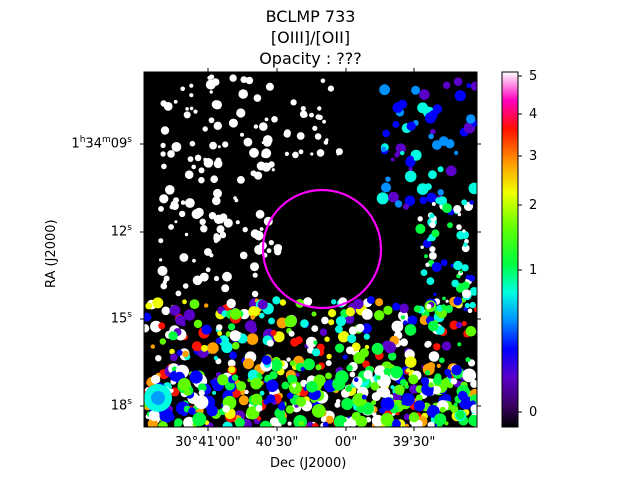  Describe the element at coordinates (414, 442) in the screenshot. I see `x-tick-label-3: 39'30"` at that location.